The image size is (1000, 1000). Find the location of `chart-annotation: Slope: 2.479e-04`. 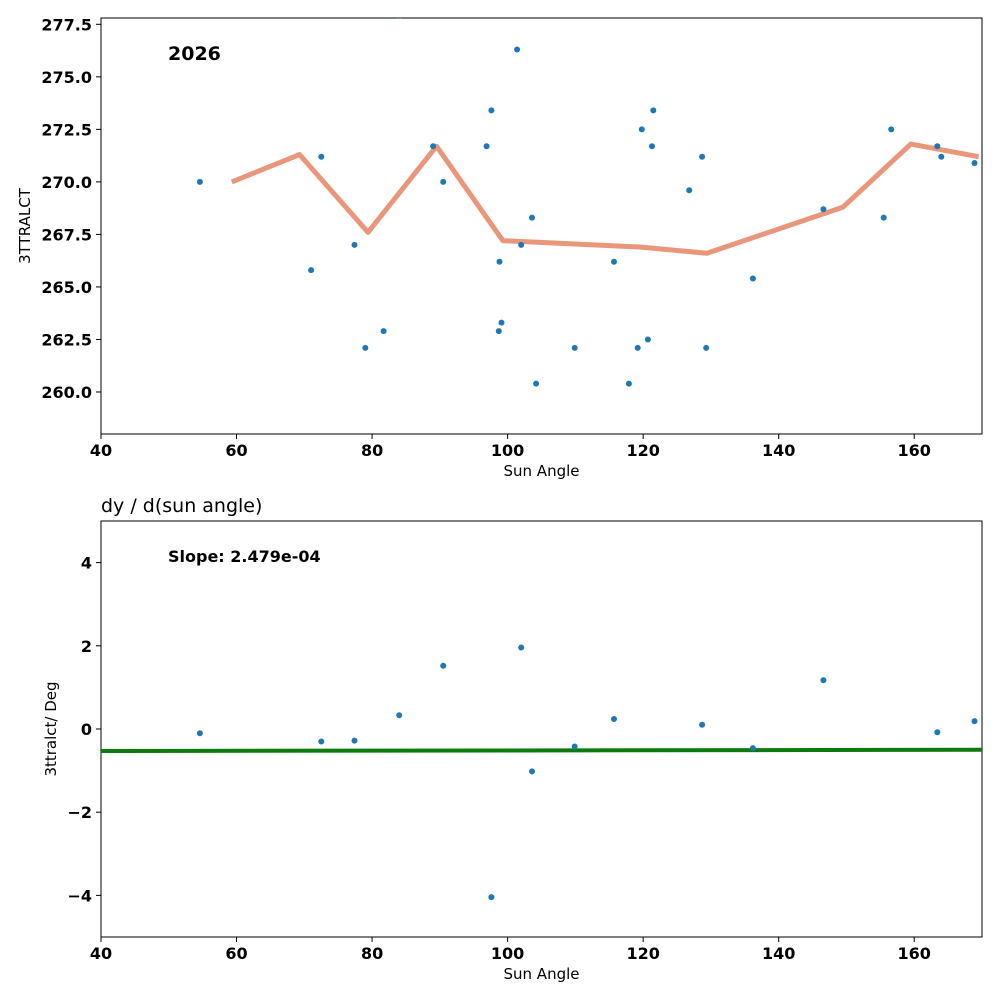

chart-annotation: Slope: 2.479e-04 is located at coordinates (244, 556).